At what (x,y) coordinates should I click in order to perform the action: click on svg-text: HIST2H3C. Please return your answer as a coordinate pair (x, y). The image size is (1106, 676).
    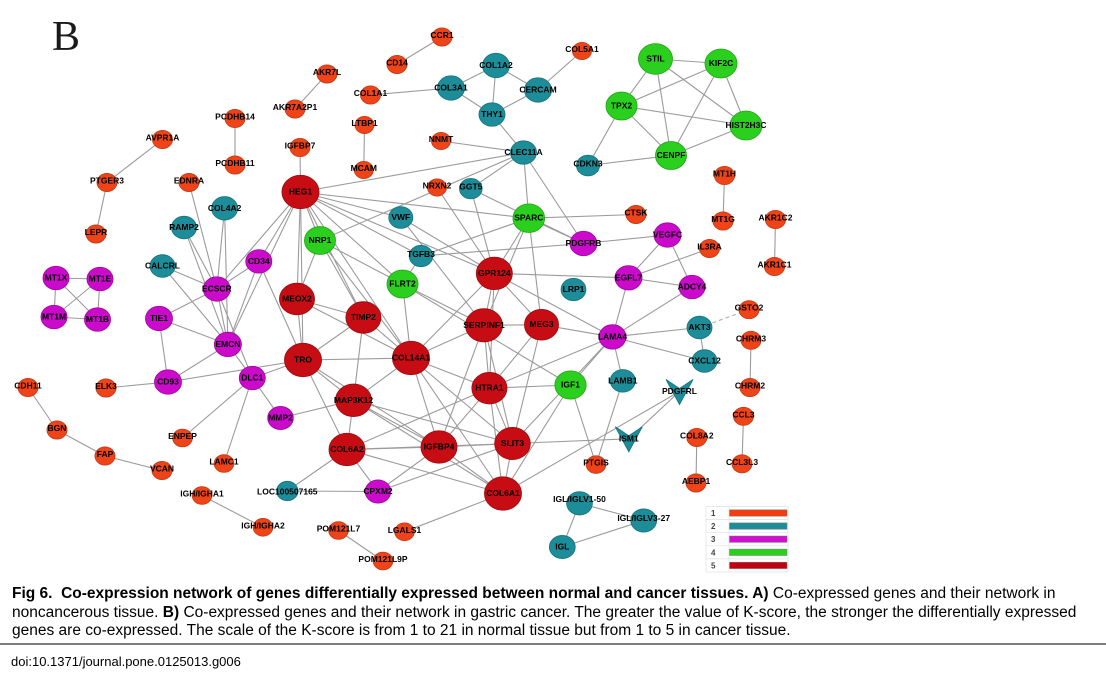
    Looking at the image, I should click on (745, 125).